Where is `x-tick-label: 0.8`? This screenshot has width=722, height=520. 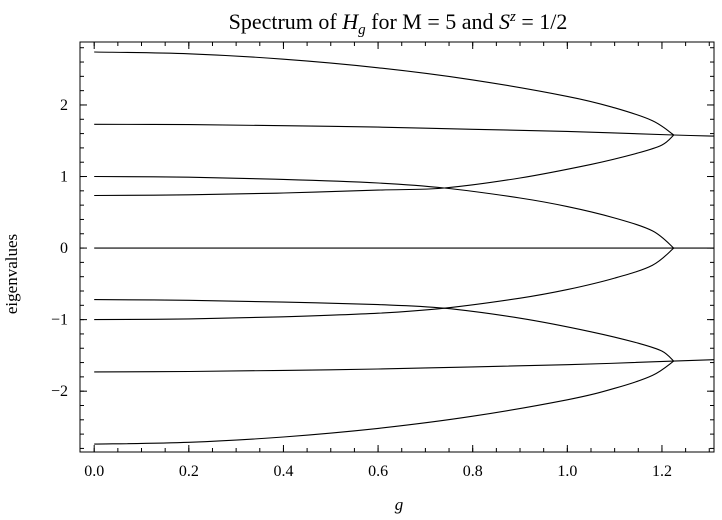
x-tick-label: 0.8 is located at coordinates (473, 471).